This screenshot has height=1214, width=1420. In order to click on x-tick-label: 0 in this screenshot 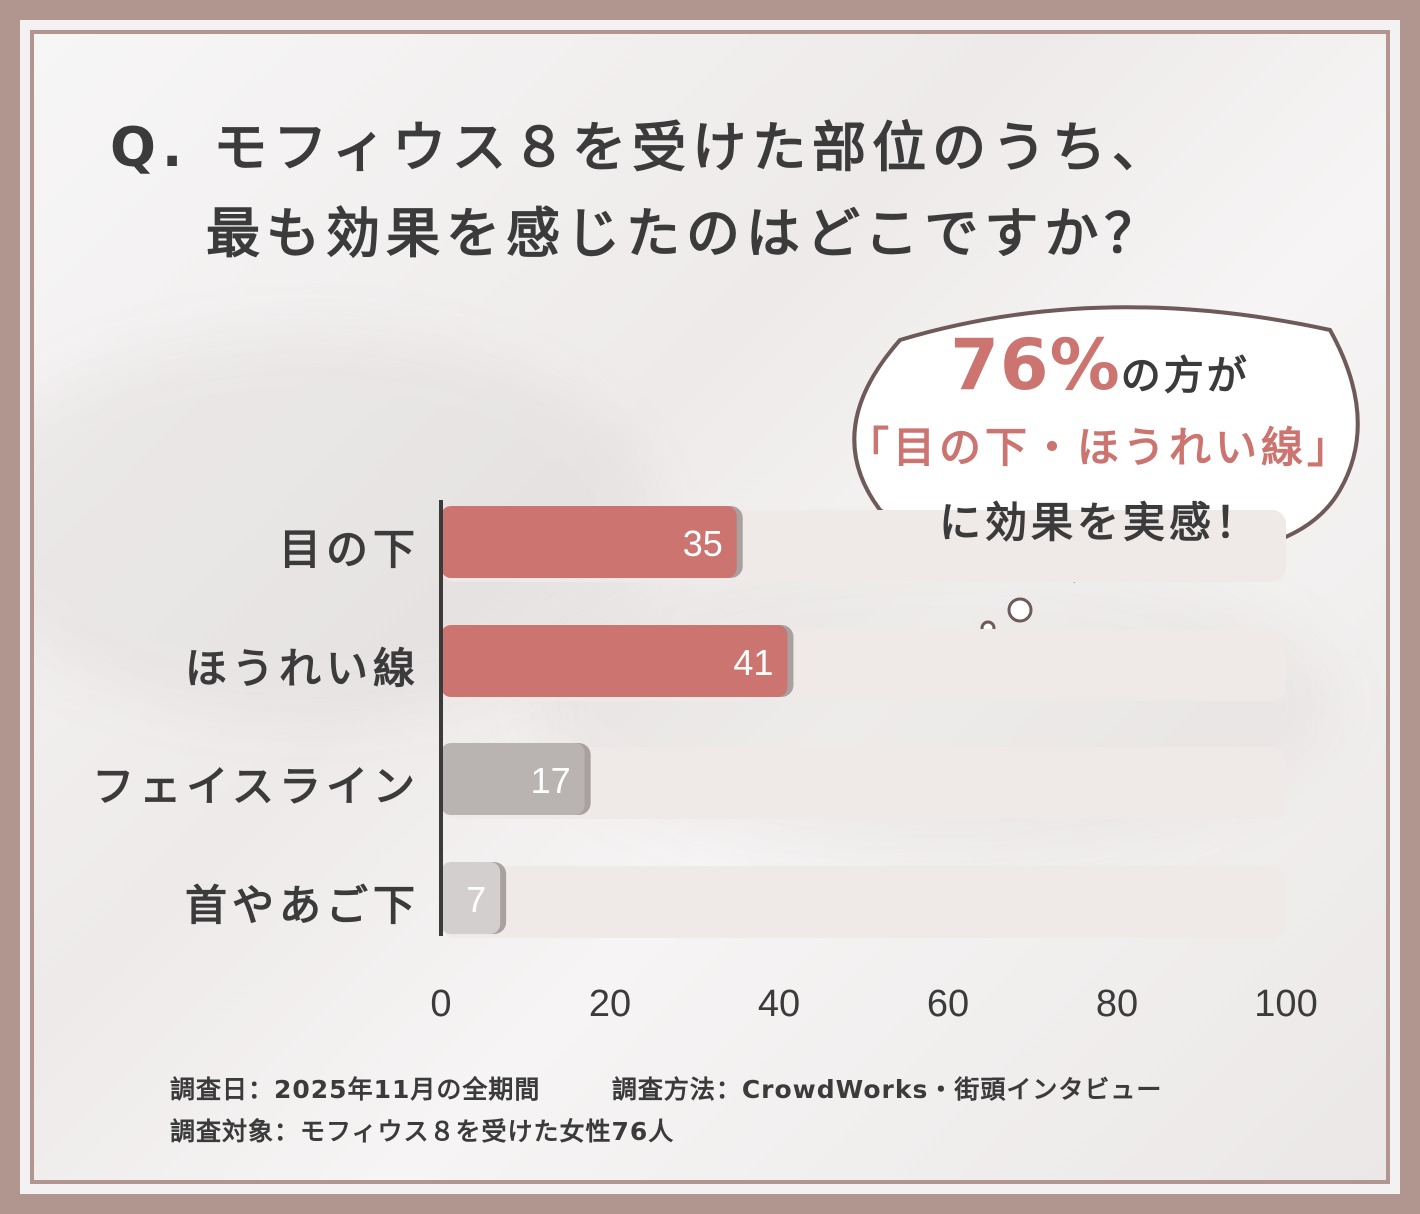, I will do `click(440, 1004)`.